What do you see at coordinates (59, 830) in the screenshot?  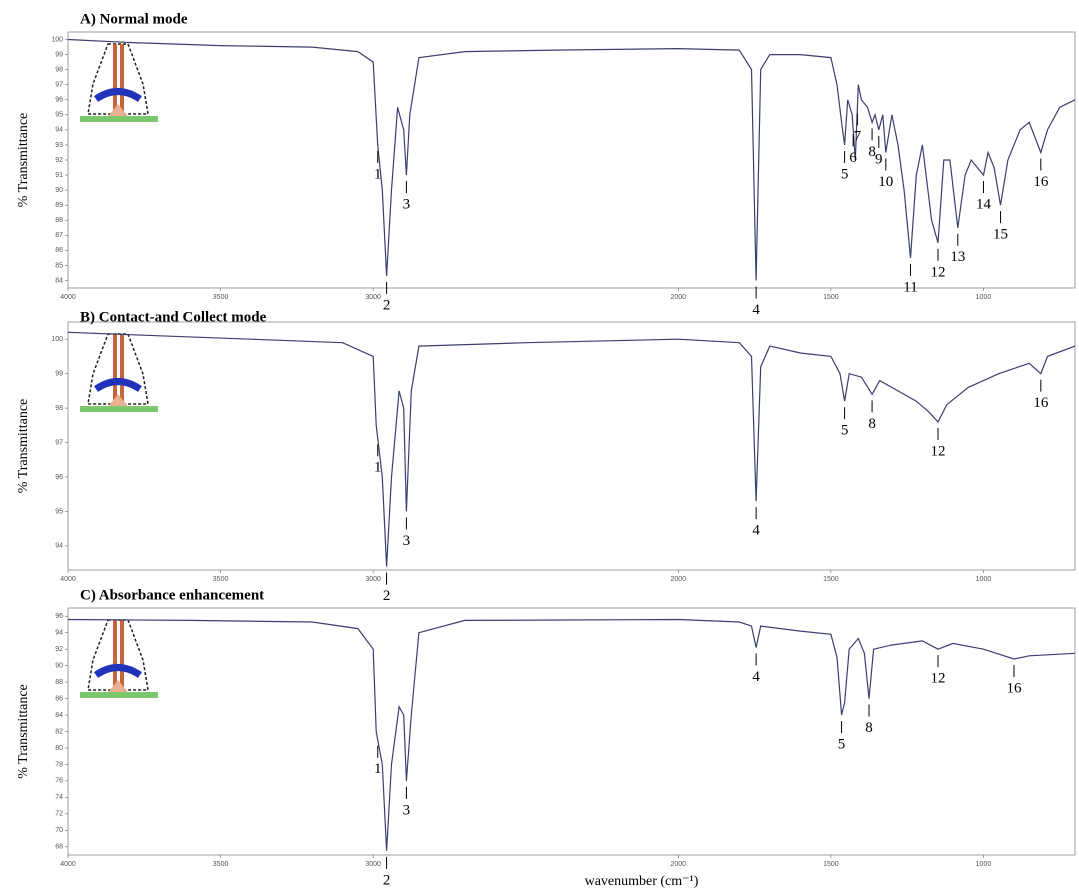 I see `y-tick-label: 70` at bounding box center [59, 830].